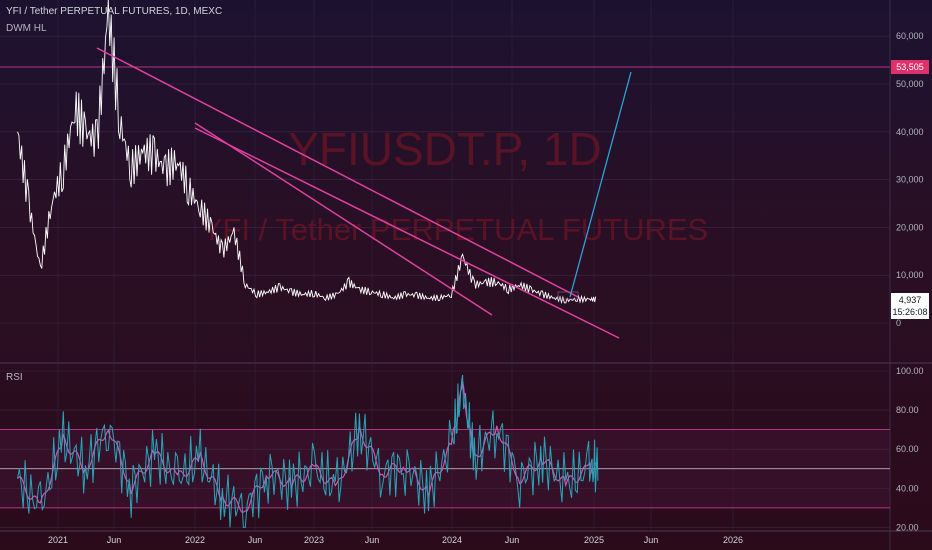  I want to click on time-tick-label: 2025, so click(594, 540).